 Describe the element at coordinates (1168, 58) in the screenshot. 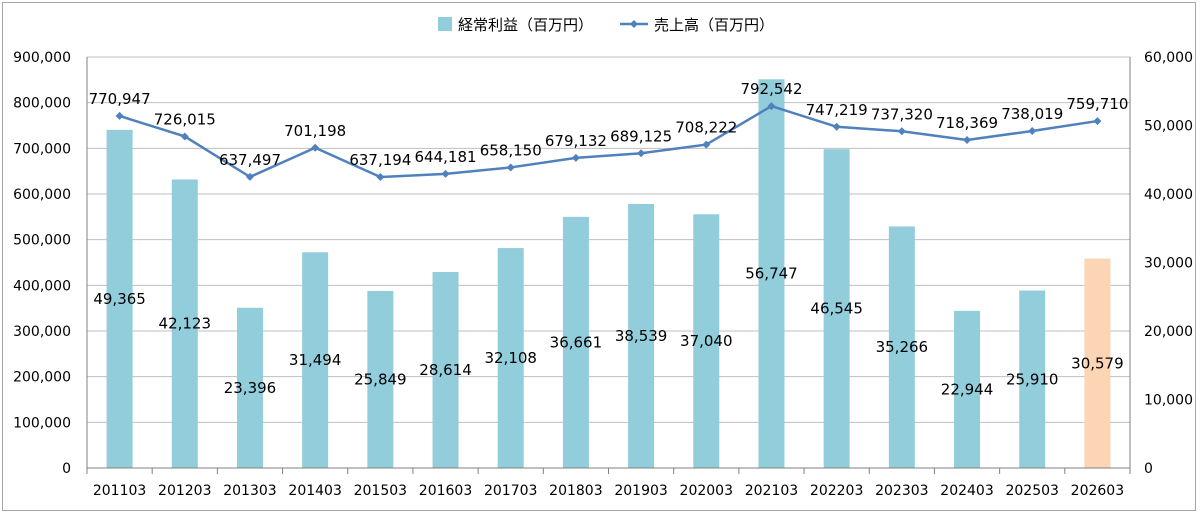

I see `y-right-tick-label: 60,000` at that location.